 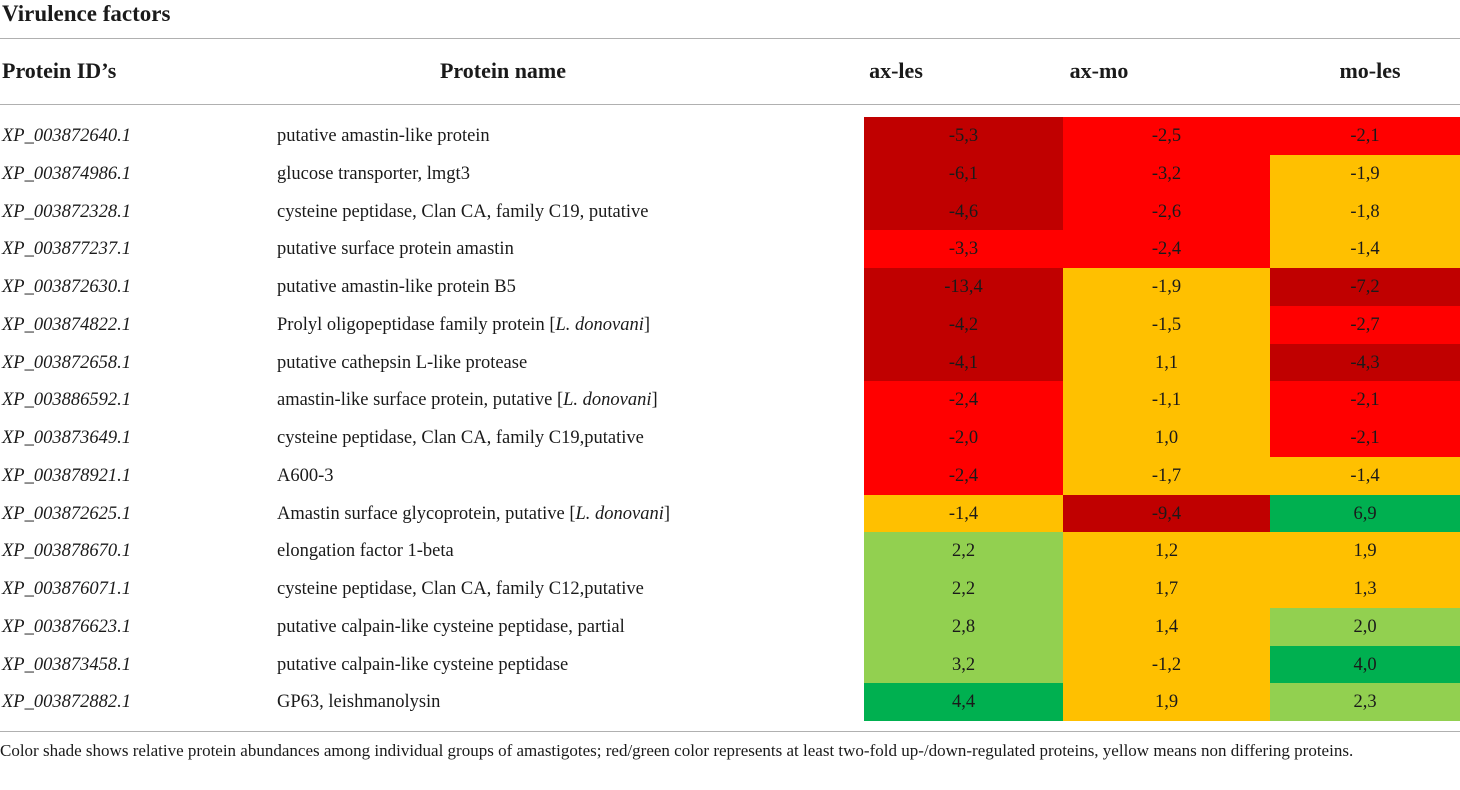 What do you see at coordinates (66, 702) in the screenshot?
I see `protein-id: XP_003872882.1` at bounding box center [66, 702].